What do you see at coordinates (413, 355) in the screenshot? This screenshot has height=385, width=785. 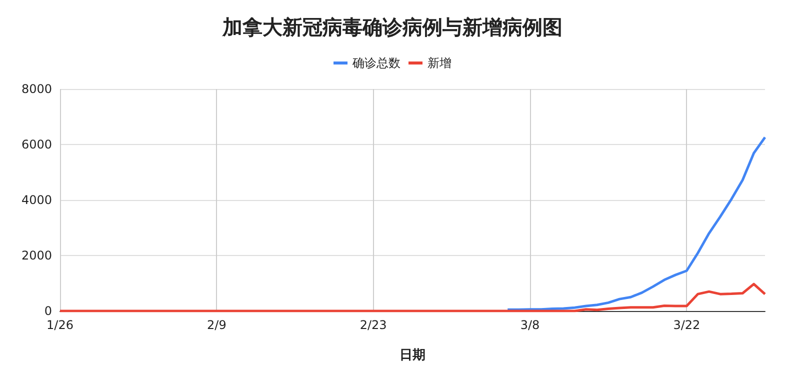 I see `x-axis-title: 日期` at bounding box center [413, 355].